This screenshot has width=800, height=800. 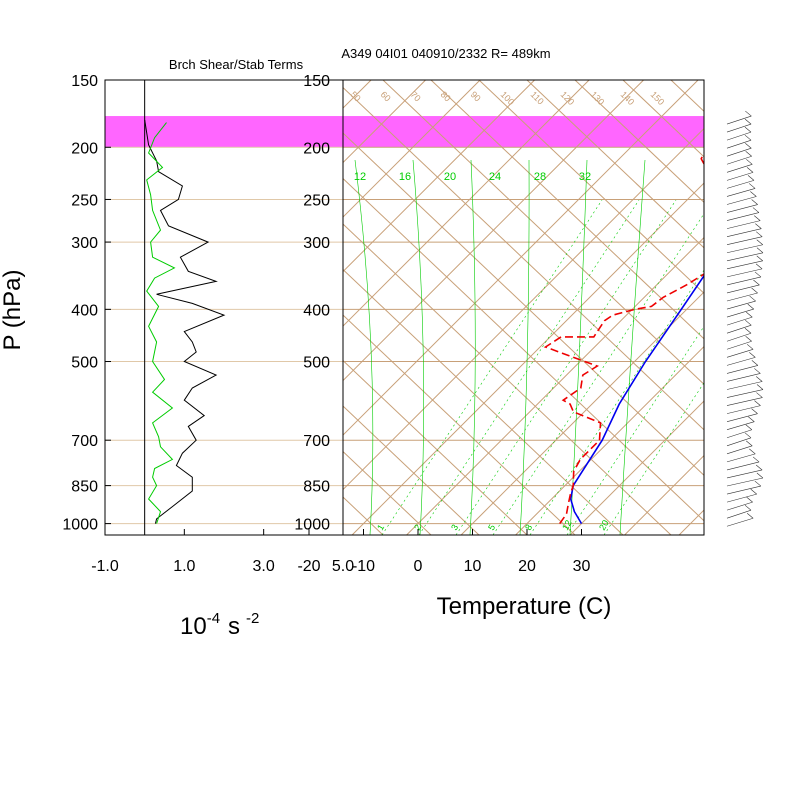 What do you see at coordinates (343, 566) in the screenshot?
I see `left-x-tick-label: 5.0` at bounding box center [343, 566].